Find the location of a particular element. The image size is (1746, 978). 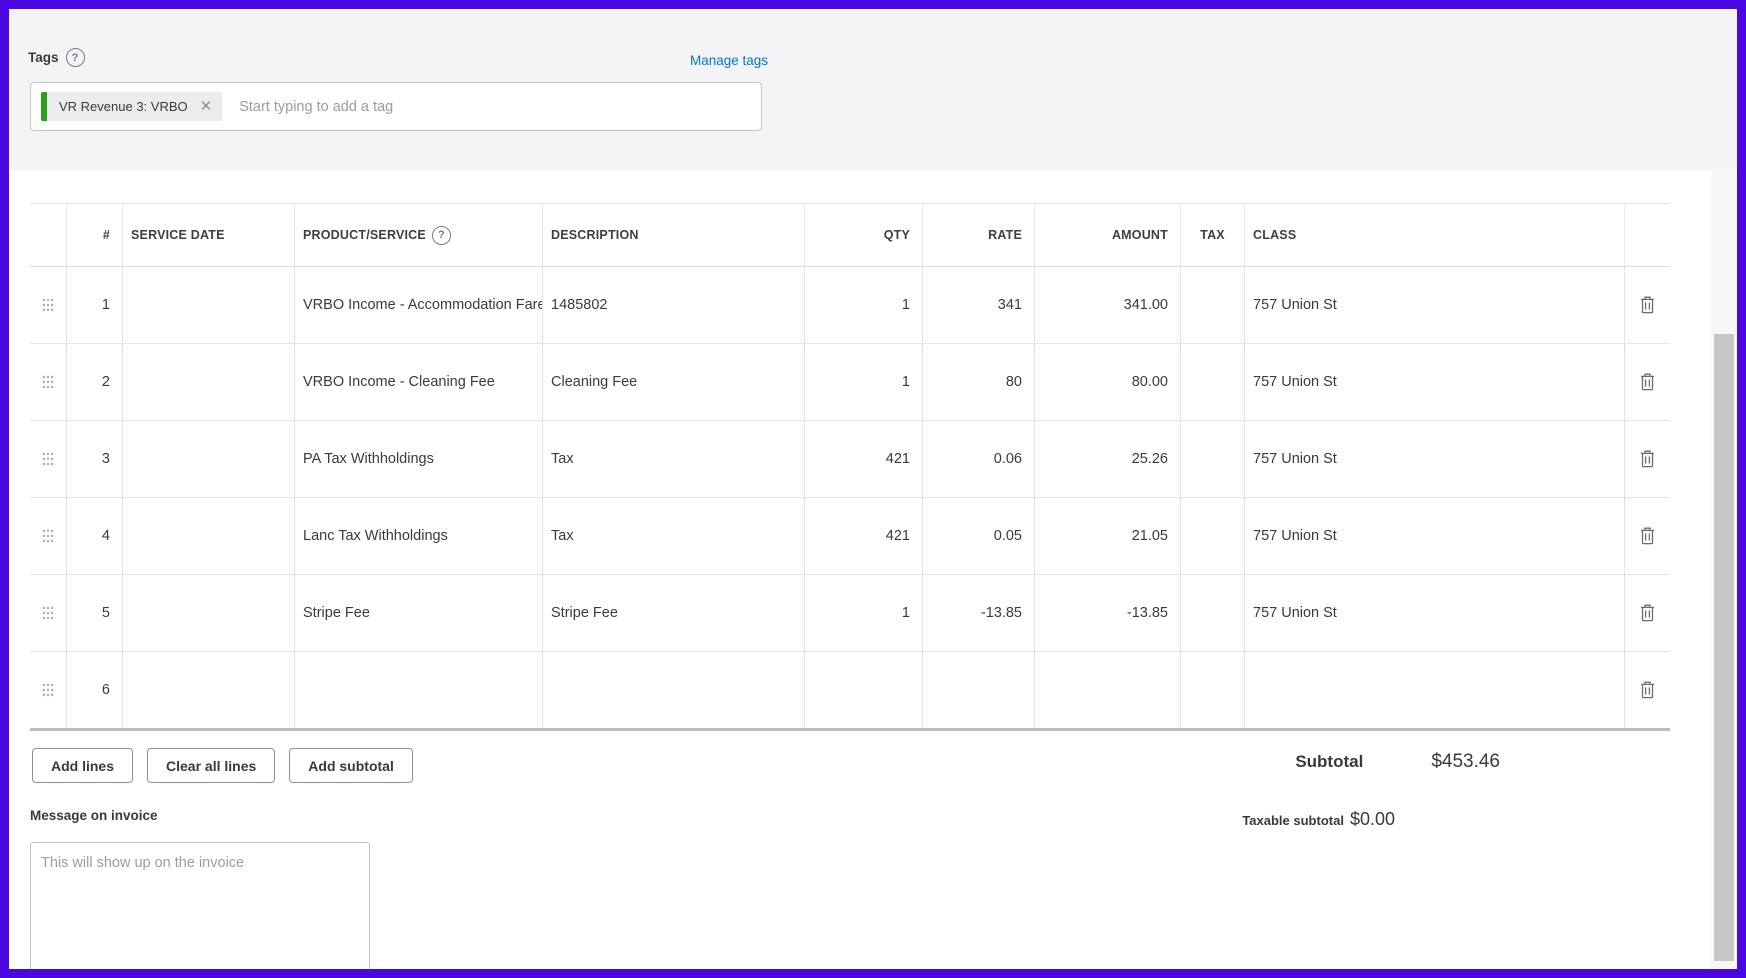

amount-cell is located at coordinates (1107, 690).